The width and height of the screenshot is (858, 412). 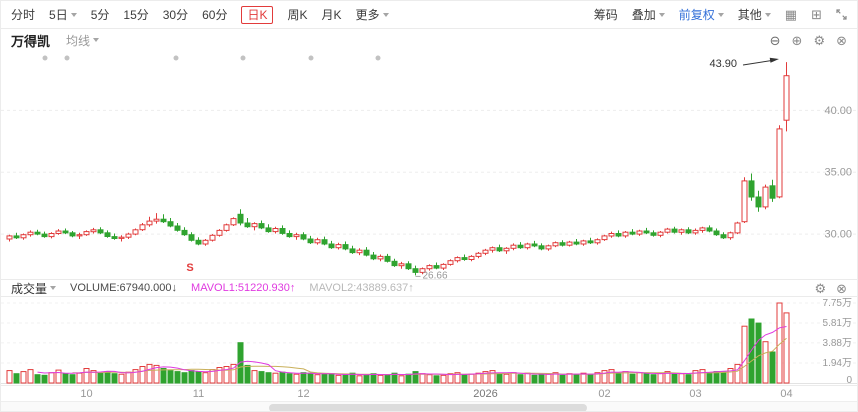 I want to click on tab-more-label: 更多, so click(x=367, y=15).